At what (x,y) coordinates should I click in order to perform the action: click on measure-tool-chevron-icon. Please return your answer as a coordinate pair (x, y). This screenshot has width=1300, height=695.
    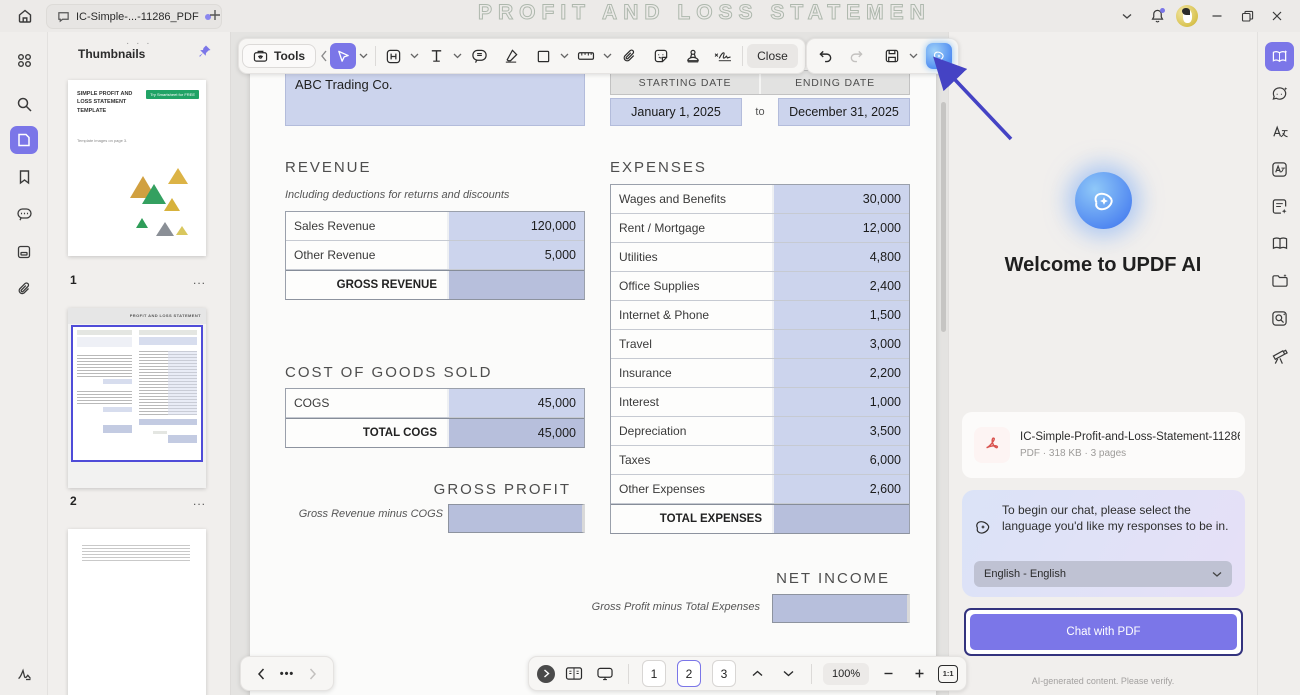
    Looking at the image, I should click on (607, 56).